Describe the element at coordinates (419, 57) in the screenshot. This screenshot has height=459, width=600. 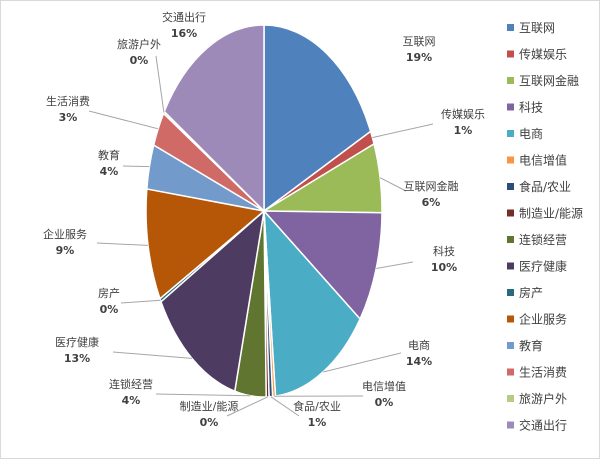
I see `data-label-value-1: 19%` at that location.